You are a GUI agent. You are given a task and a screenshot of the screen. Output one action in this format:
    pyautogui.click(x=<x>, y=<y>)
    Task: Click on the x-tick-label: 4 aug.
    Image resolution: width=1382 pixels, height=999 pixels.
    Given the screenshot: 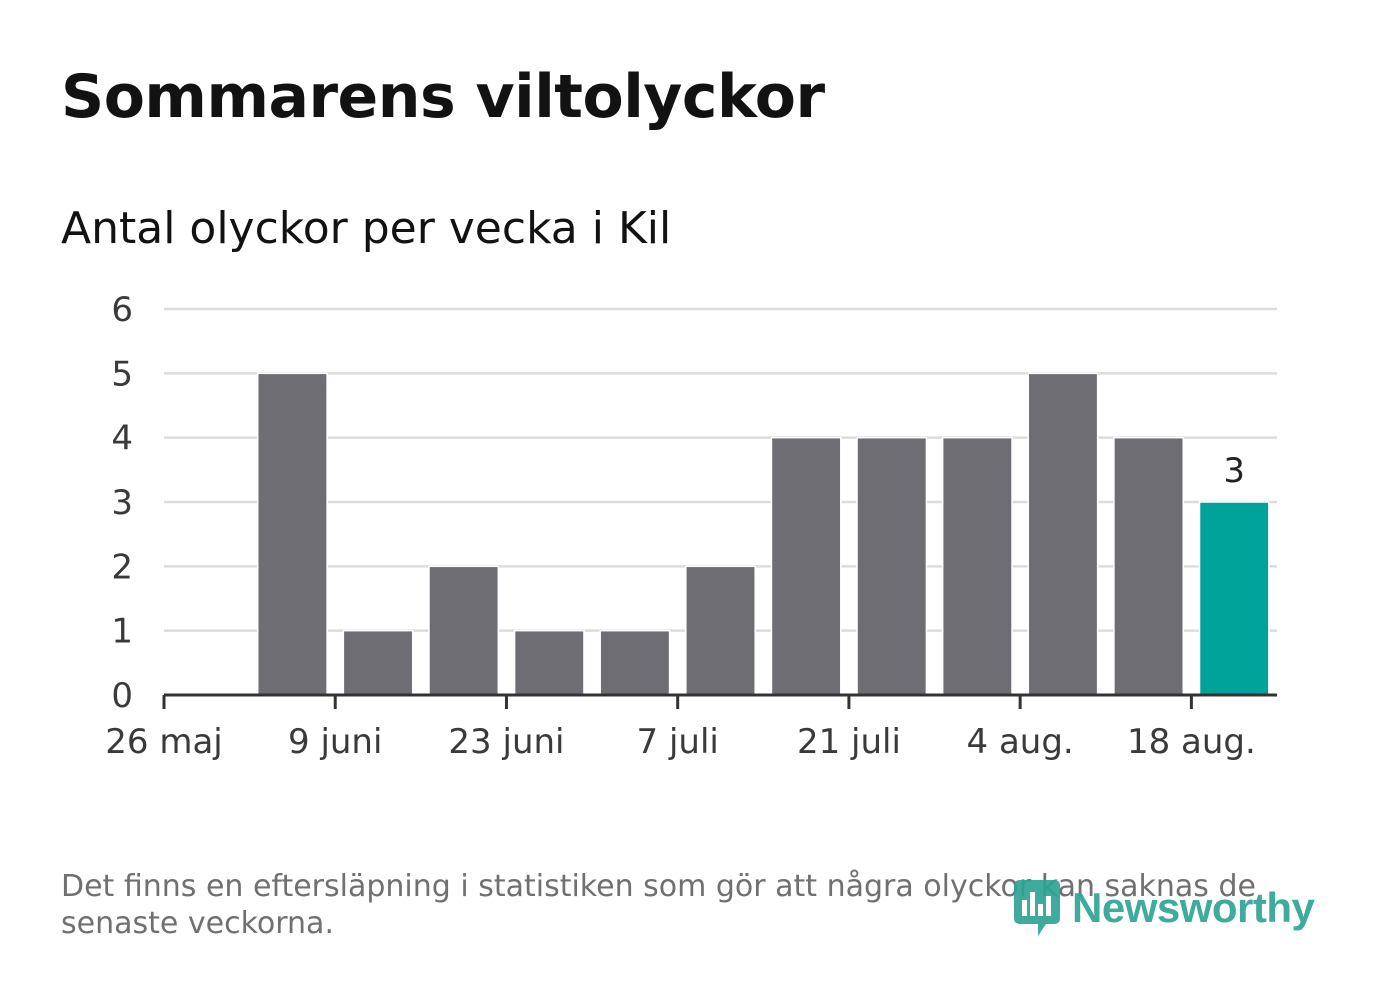 What is the action you would take?
    pyautogui.click(x=1020, y=742)
    